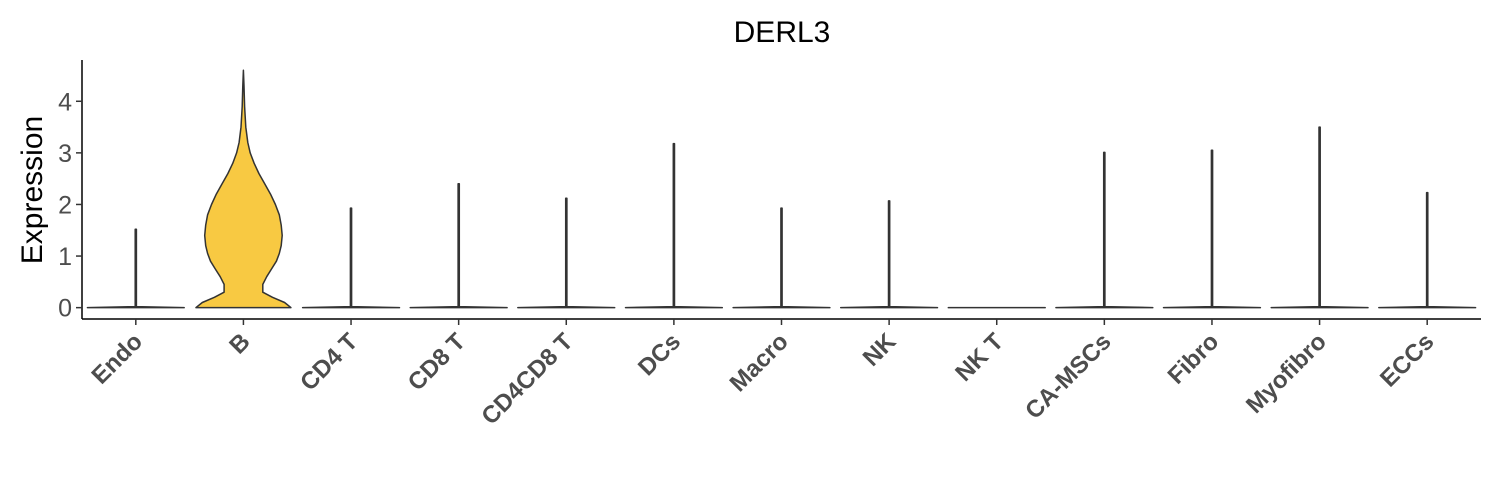  Describe the element at coordinates (782, 32) in the screenshot. I see `chart-title: DERL3` at that location.